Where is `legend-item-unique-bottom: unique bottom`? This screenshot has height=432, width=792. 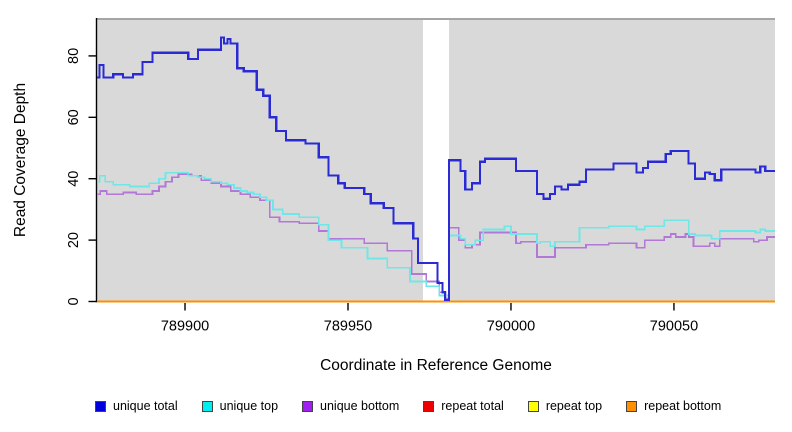 legend-item-unique-bottom: unique bottom is located at coordinates (350, 406).